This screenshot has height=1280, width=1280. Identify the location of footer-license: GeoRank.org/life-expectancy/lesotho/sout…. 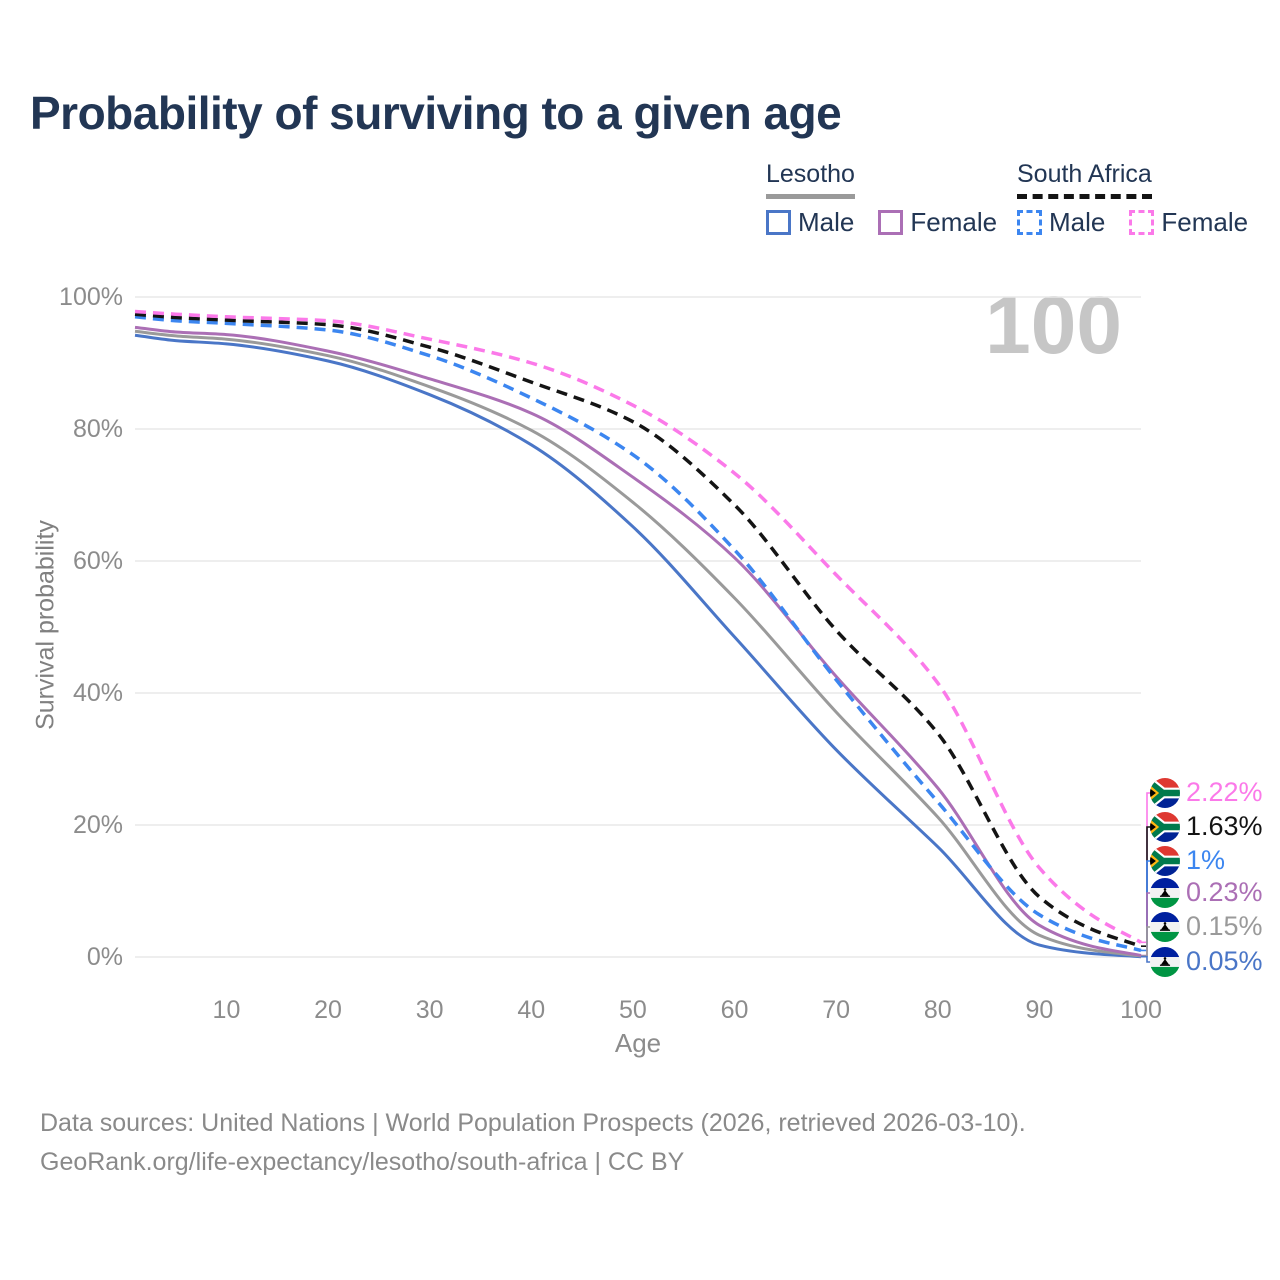
(362, 1161).